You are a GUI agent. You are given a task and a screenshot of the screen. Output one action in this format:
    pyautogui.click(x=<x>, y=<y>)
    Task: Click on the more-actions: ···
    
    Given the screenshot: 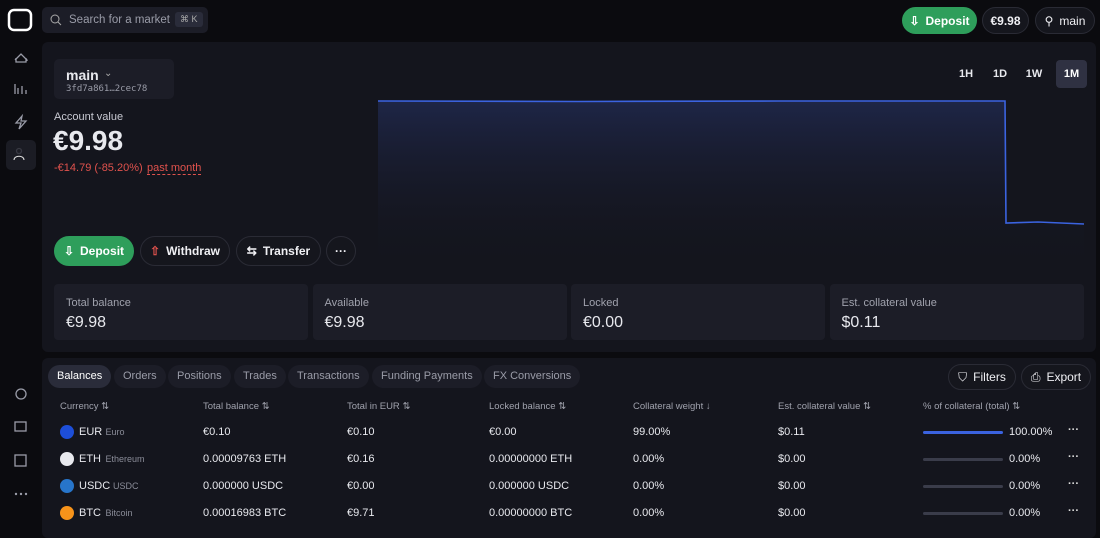 What is the action you would take?
    pyautogui.click(x=341, y=251)
    